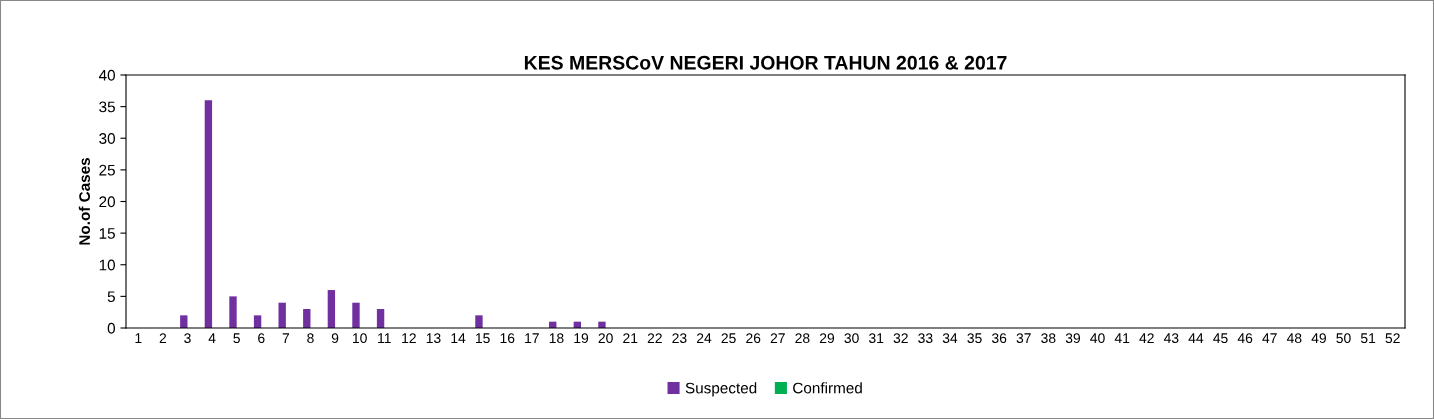 Image resolution: width=1434 pixels, height=419 pixels. What do you see at coordinates (106, 75) in the screenshot?
I see `y-tick-label: 40` at bounding box center [106, 75].